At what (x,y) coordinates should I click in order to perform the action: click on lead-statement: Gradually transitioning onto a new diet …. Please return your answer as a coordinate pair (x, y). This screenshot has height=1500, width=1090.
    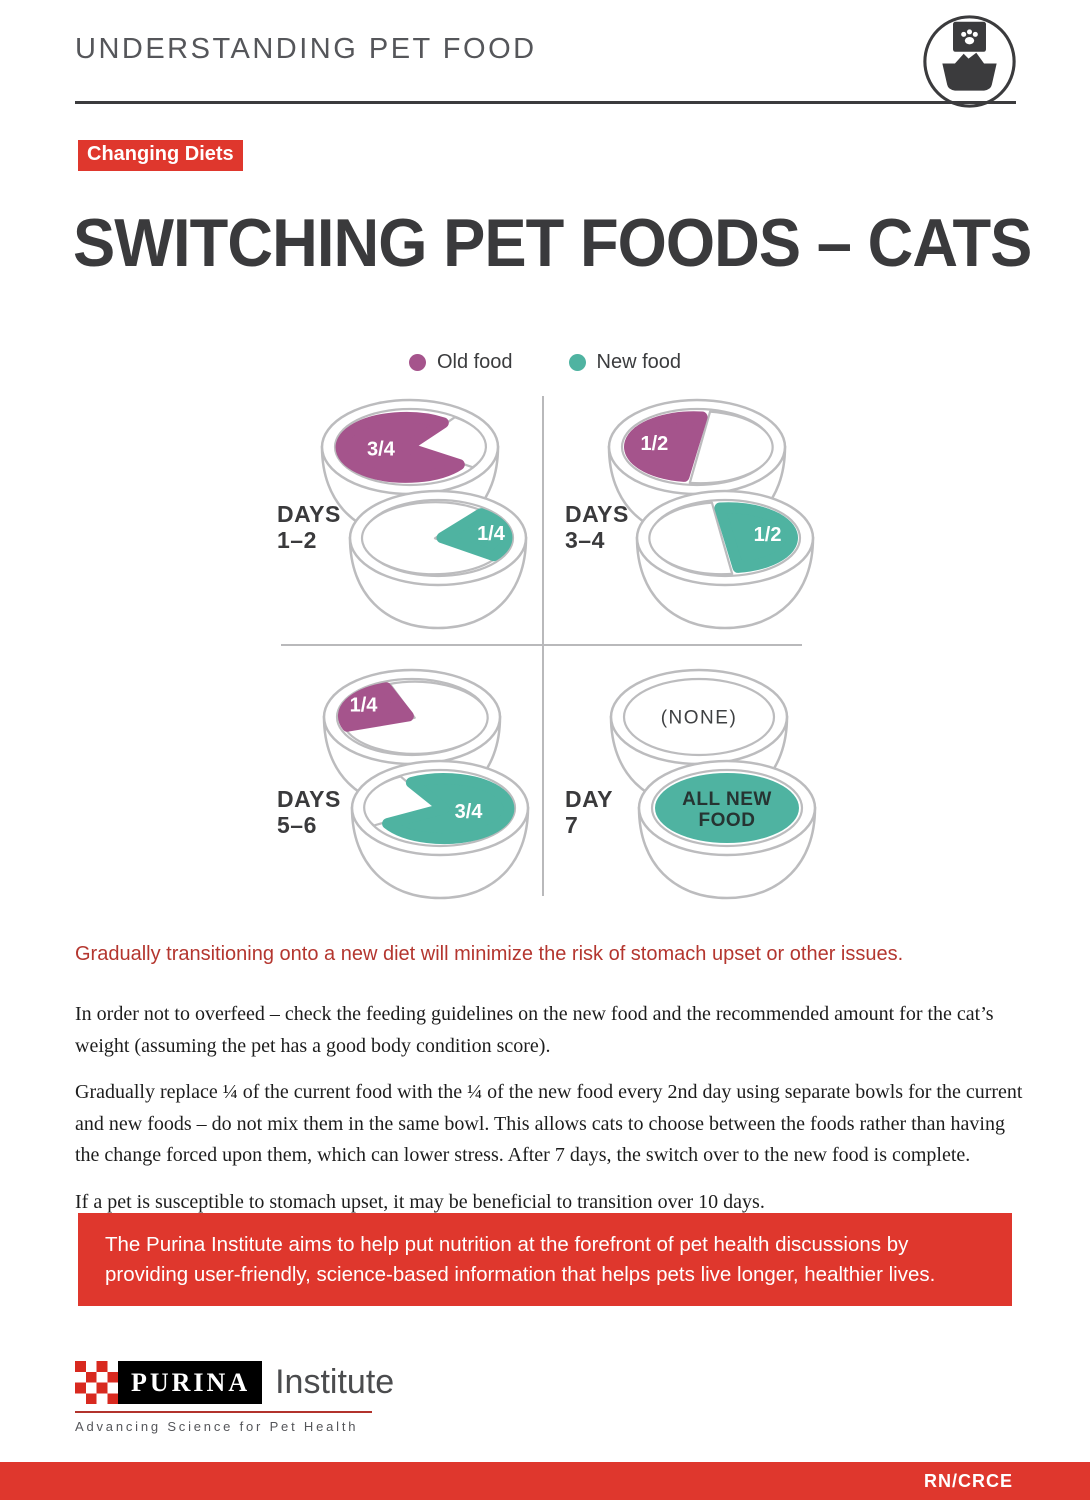
    Looking at the image, I should click on (489, 954).